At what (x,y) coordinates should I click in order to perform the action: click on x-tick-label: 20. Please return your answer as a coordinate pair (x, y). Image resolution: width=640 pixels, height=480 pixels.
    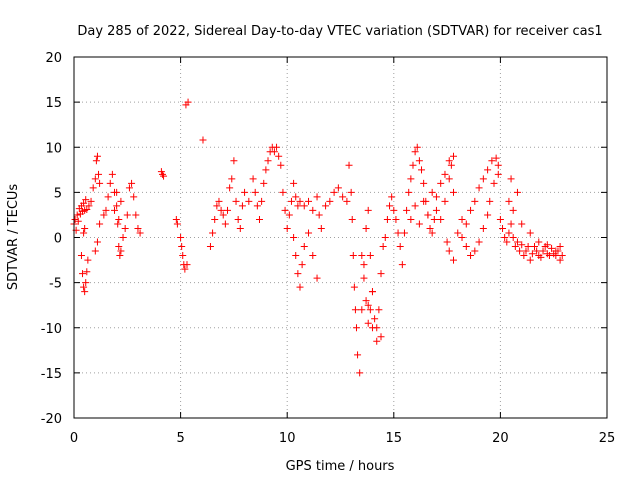
    Looking at the image, I should click on (500, 438).